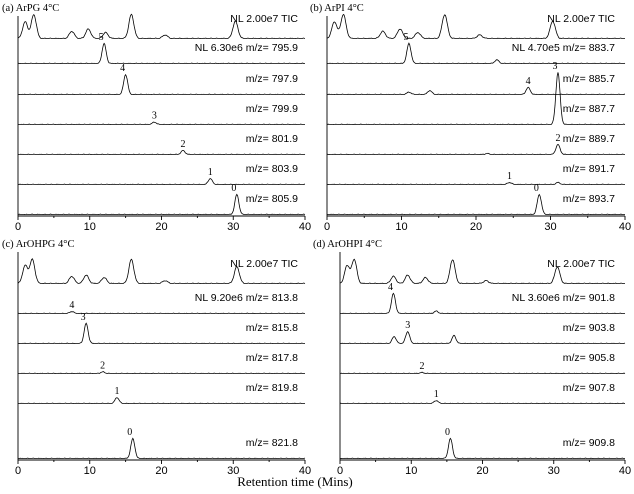 The width and height of the screenshot is (634, 494). What do you see at coordinates (589, 443) in the screenshot?
I see `series-label: m/z= 909.8` at bounding box center [589, 443].